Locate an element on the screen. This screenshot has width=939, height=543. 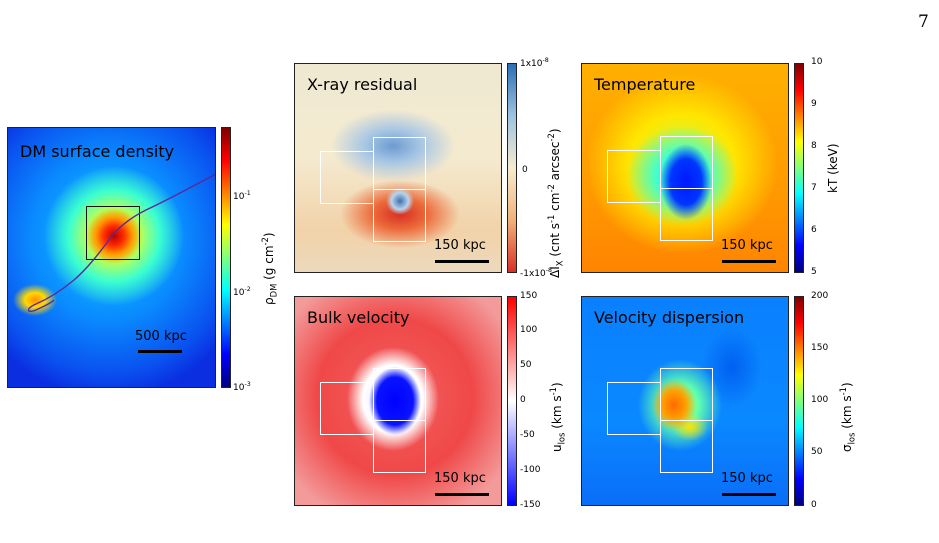
temperature-map: Temperature 150 kpc is located at coordinates (685, 168).